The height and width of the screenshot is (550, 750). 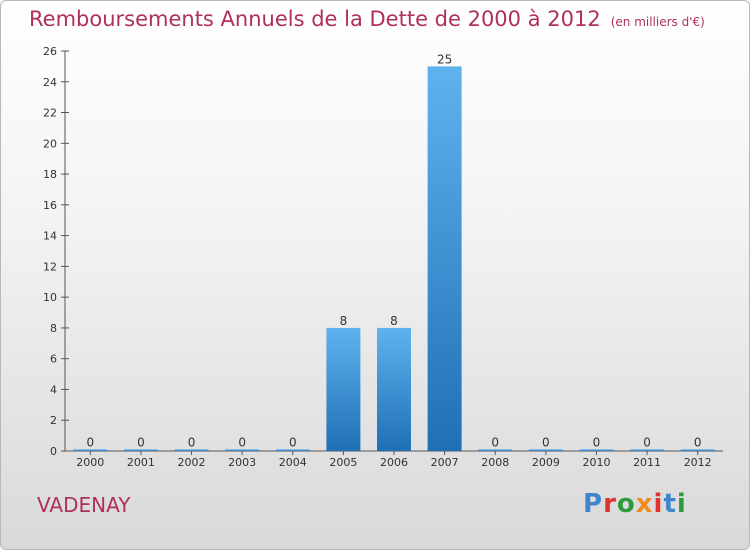 I want to click on y-tick-label: 26, so click(x=50, y=51).